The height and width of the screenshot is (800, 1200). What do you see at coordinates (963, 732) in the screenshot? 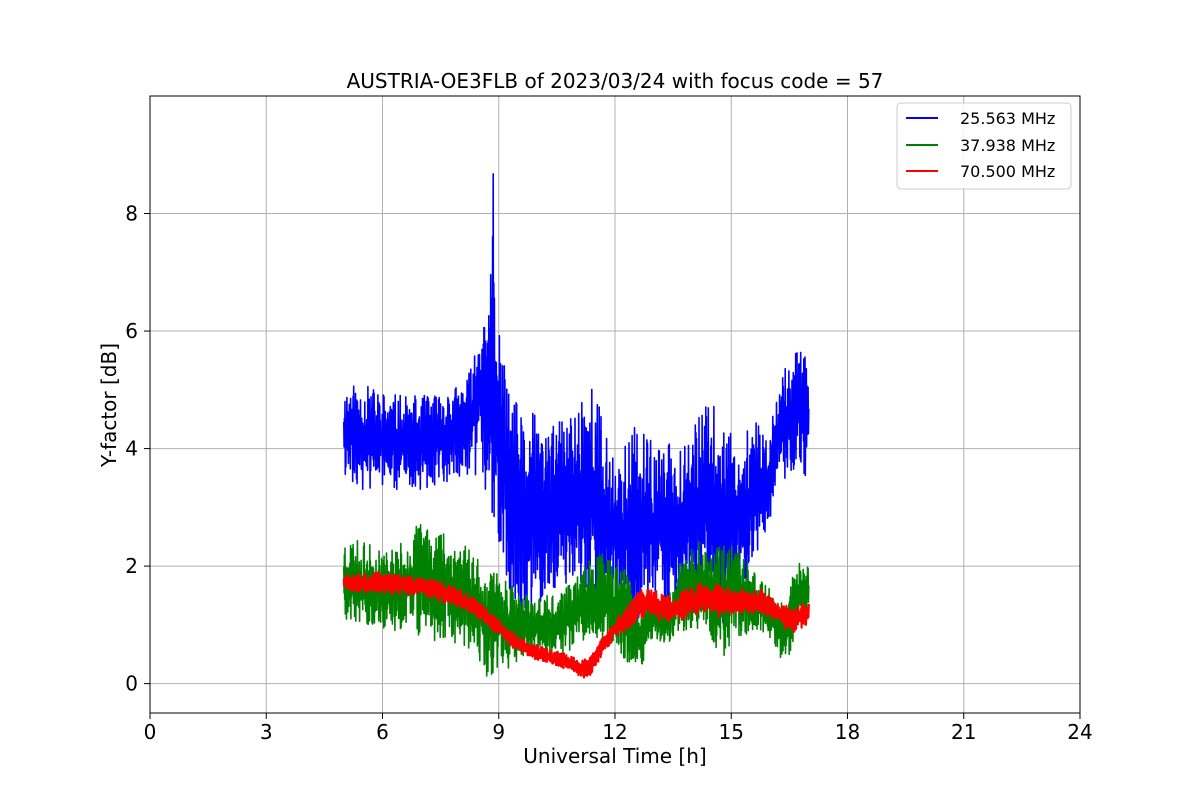
I see `x-tick-label: 21` at bounding box center [963, 732].